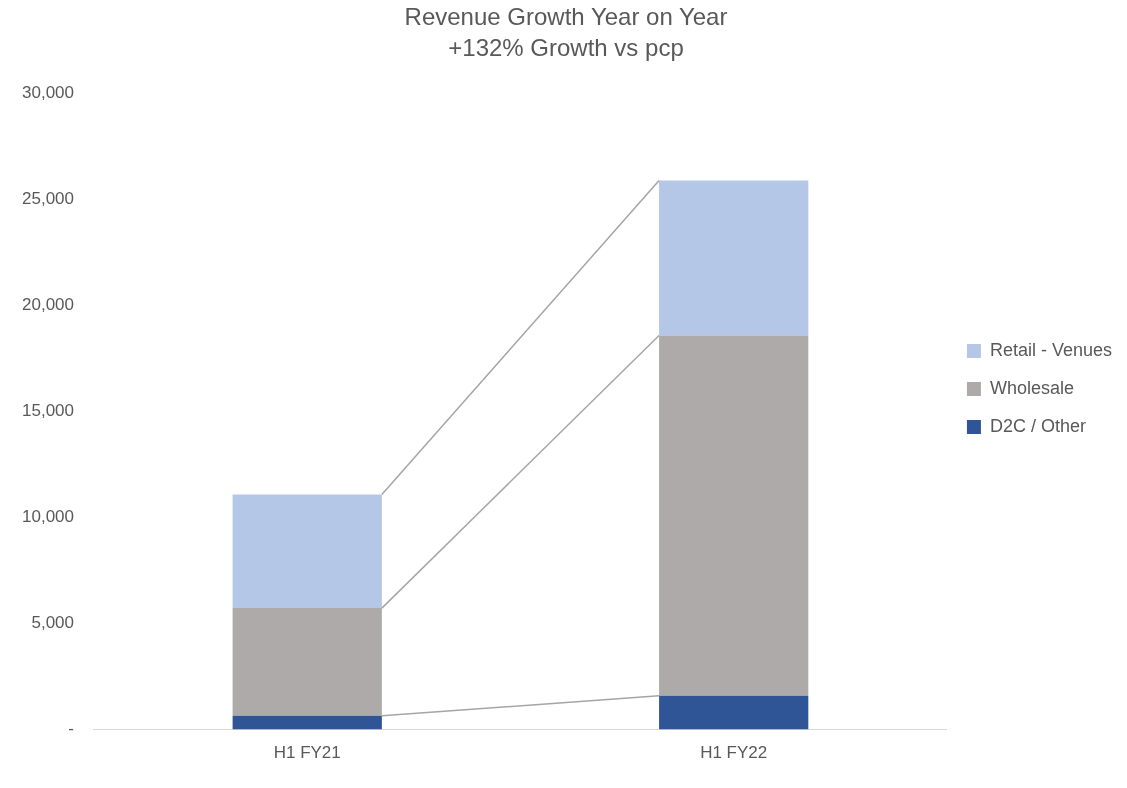  I want to click on x-tick-label: H1 FY21, so click(307, 753).